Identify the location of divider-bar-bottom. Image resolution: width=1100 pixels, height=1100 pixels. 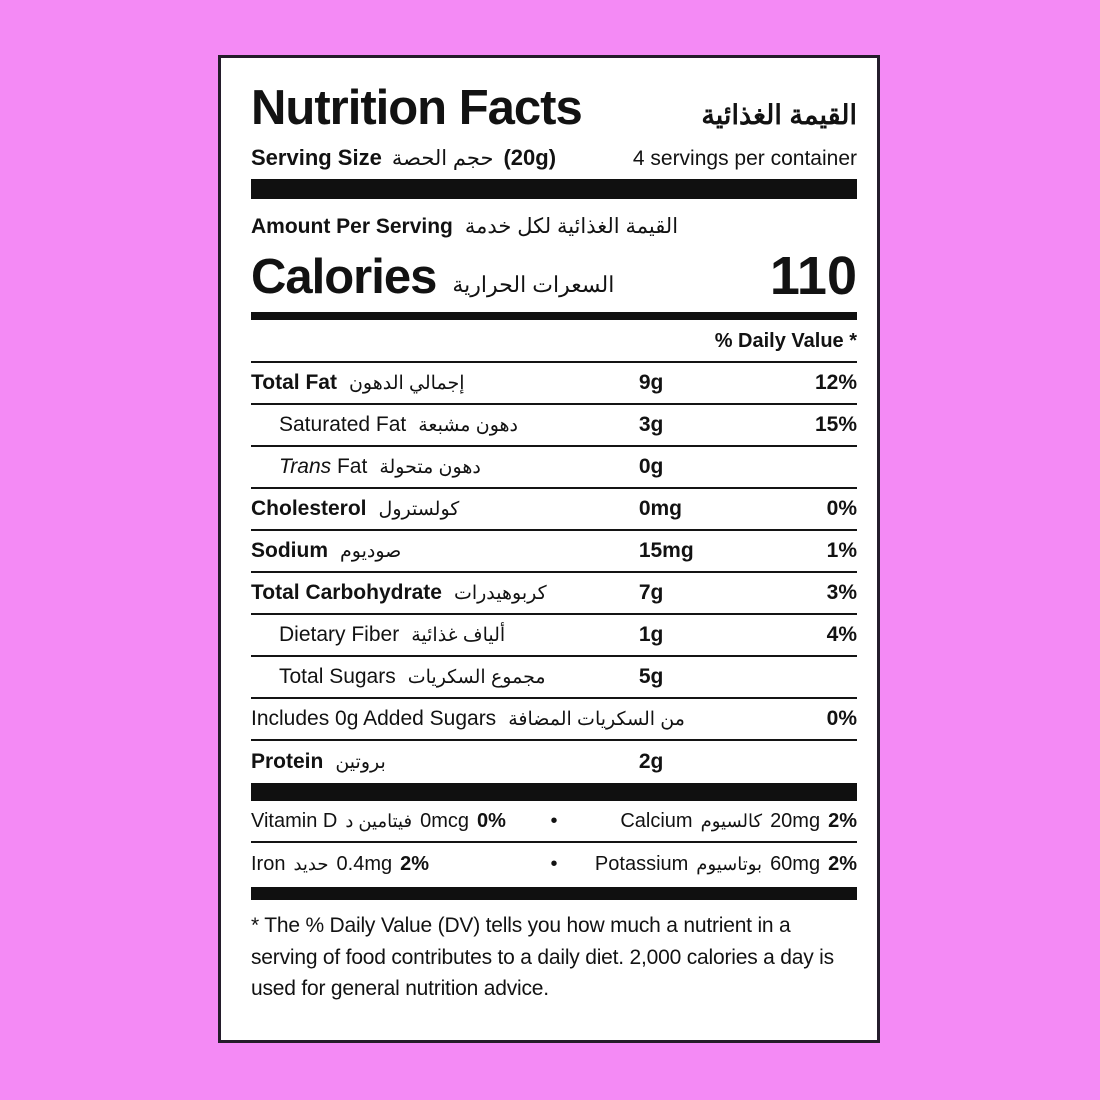
(554, 894).